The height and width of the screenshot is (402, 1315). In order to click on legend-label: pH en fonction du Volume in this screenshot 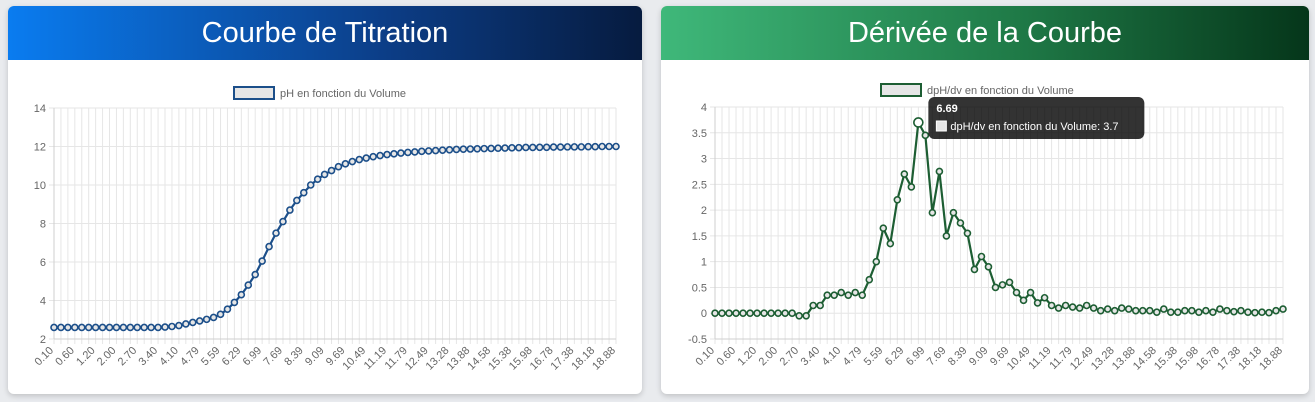, I will do `click(343, 94)`.